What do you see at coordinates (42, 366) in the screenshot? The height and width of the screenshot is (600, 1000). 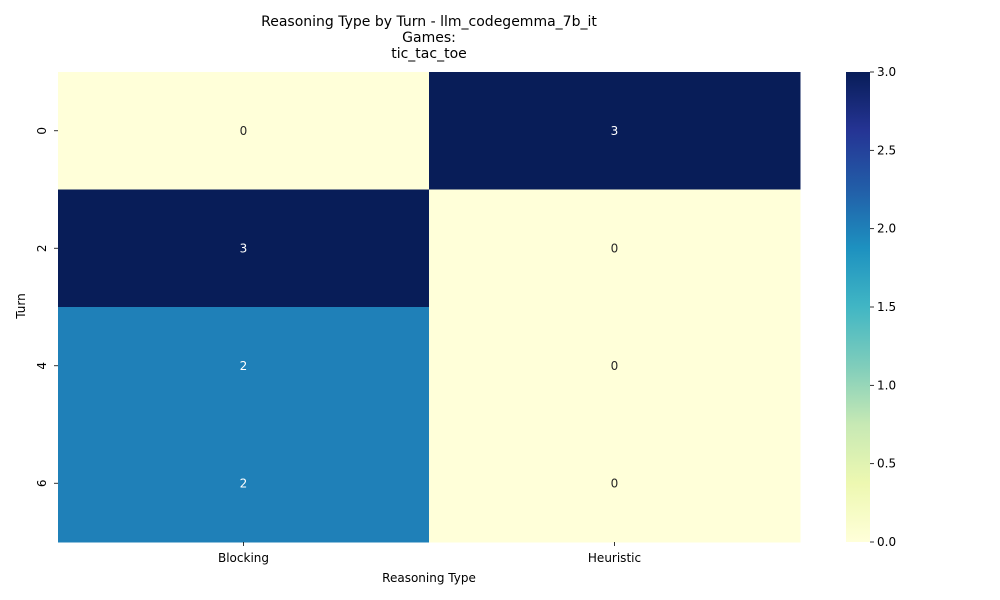 I see `y-tick-label: 4` at bounding box center [42, 366].